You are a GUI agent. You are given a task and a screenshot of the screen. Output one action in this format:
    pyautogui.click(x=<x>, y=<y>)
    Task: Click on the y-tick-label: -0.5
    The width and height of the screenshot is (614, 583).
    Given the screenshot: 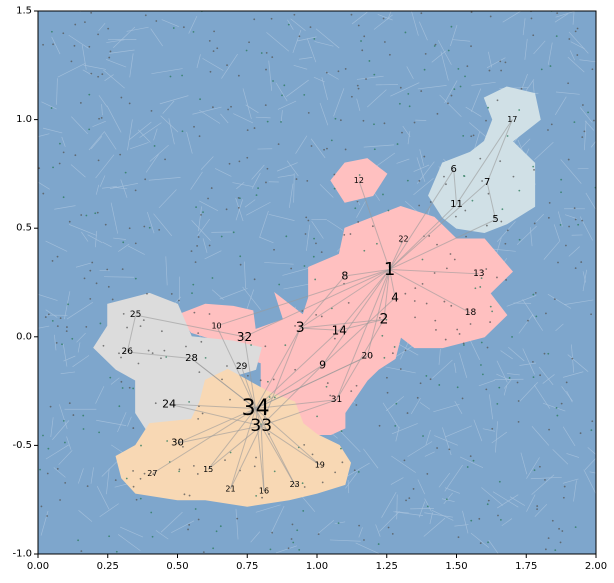 What is the action you would take?
    pyautogui.click(x=22, y=445)
    